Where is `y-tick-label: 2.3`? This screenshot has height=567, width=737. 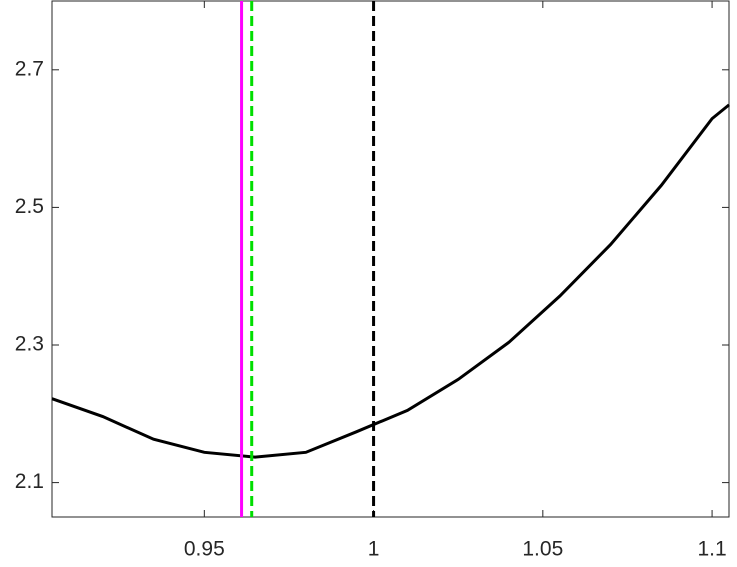 y-tick-label: 2.3 is located at coordinates (29, 344).